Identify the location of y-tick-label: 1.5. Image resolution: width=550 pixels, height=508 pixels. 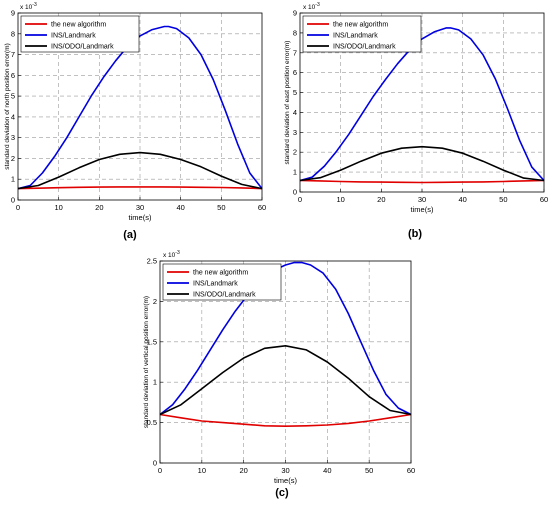
(152, 341).